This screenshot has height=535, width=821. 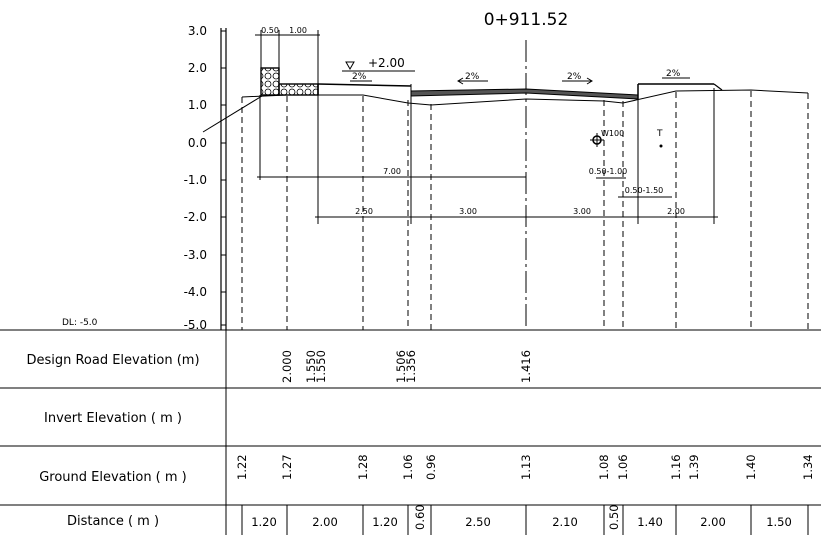 What do you see at coordinates (287, 467) in the screenshot?
I see `ground-elevation-value: 1.27` at bounding box center [287, 467].